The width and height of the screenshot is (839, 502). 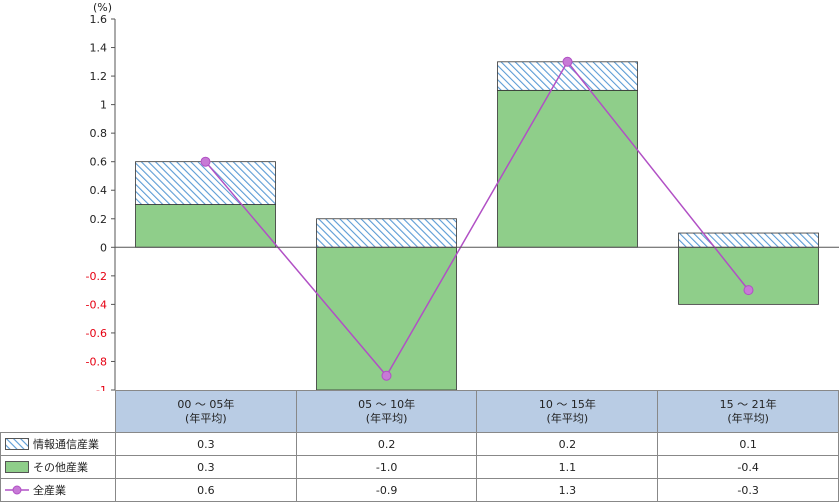 I want to click on header-period: 10 ～ 15年, so click(x=567, y=404).